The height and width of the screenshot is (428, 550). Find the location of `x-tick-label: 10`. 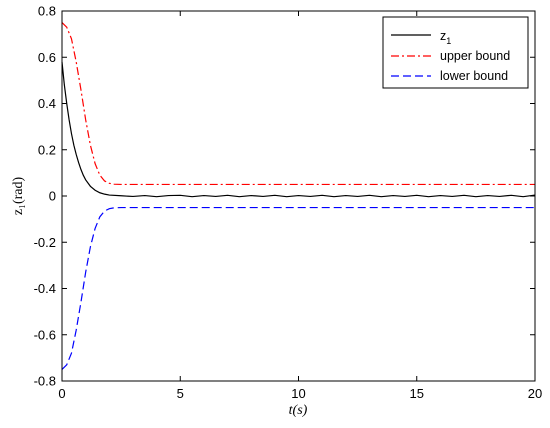

x-tick-label: 10 is located at coordinates (298, 393).